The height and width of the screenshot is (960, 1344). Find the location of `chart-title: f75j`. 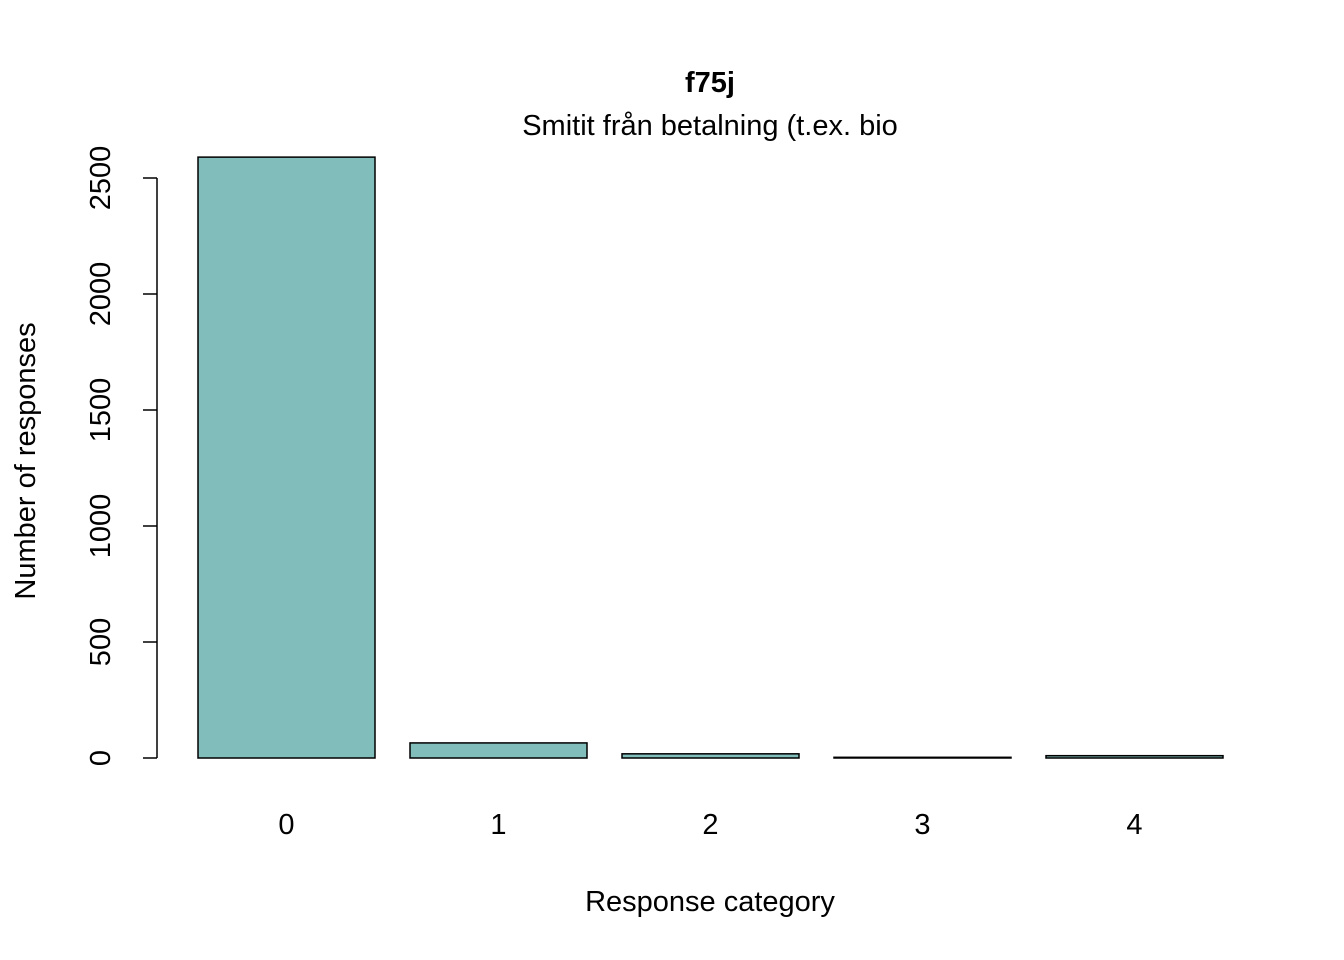

chart-title: f75j is located at coordinates (710, 83).